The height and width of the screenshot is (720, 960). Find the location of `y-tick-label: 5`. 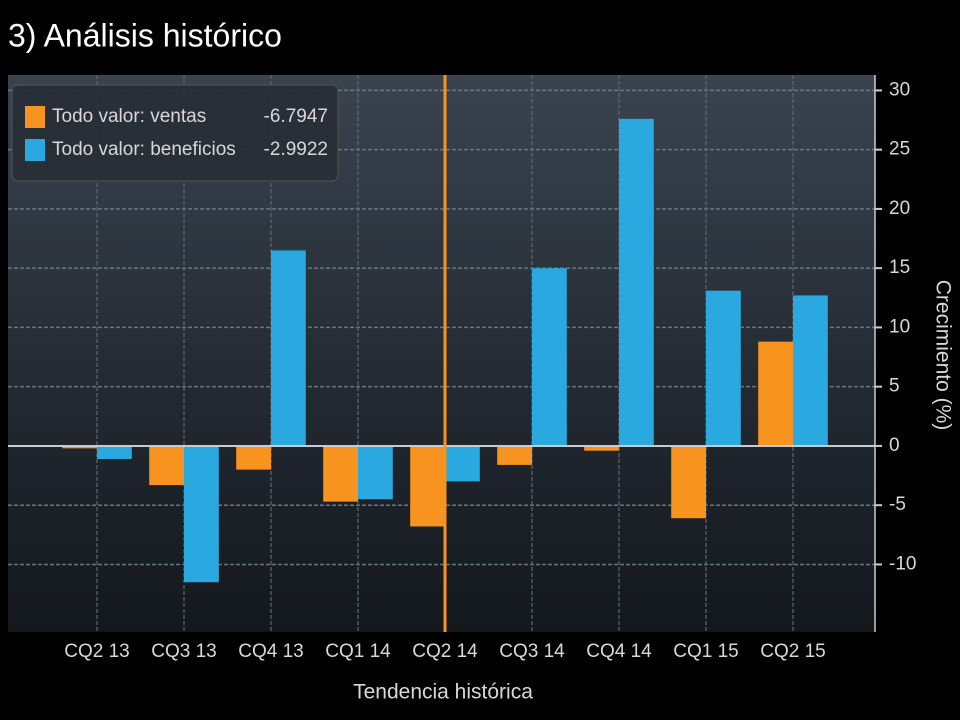

y-tick-label: 5 is located at coordinates (894, 386).